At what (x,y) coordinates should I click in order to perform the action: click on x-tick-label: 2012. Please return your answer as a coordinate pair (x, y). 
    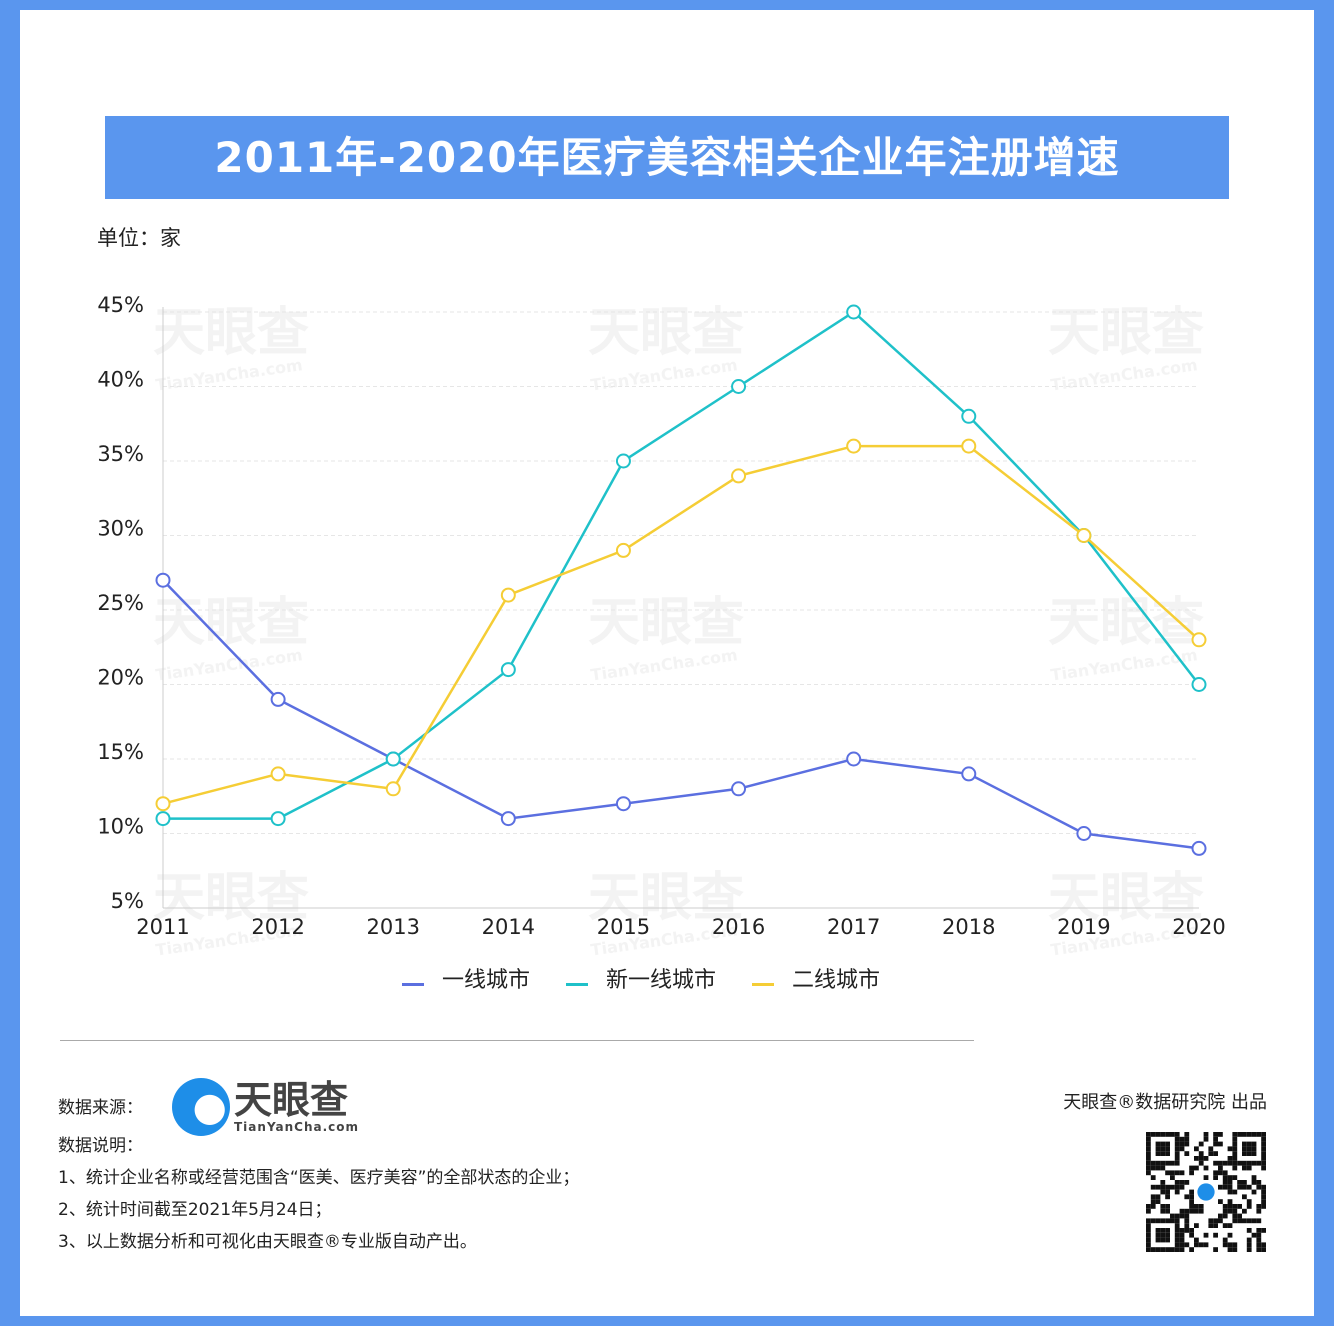
    Looking at the image, I should click on (277, 927).